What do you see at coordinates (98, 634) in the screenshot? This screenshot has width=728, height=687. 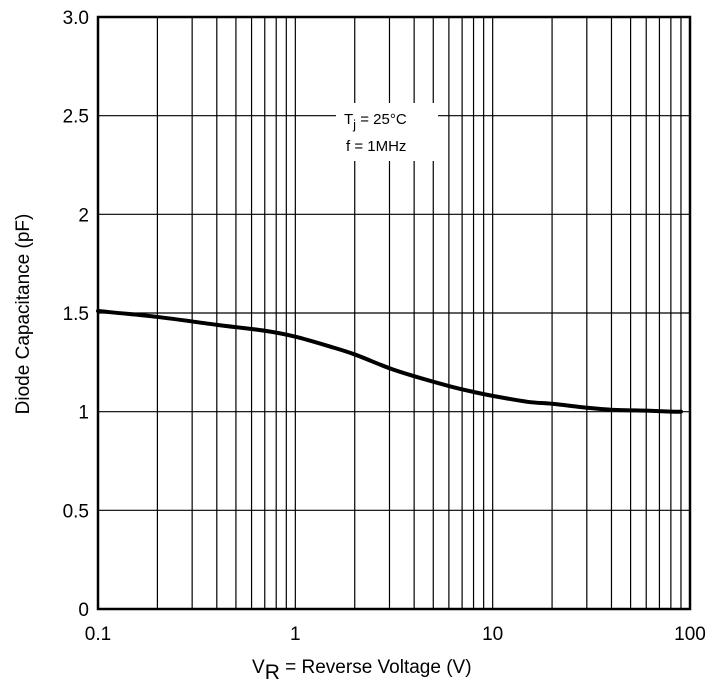 I see `x-tick-label: 0.1` at bounding box center [98, 634].